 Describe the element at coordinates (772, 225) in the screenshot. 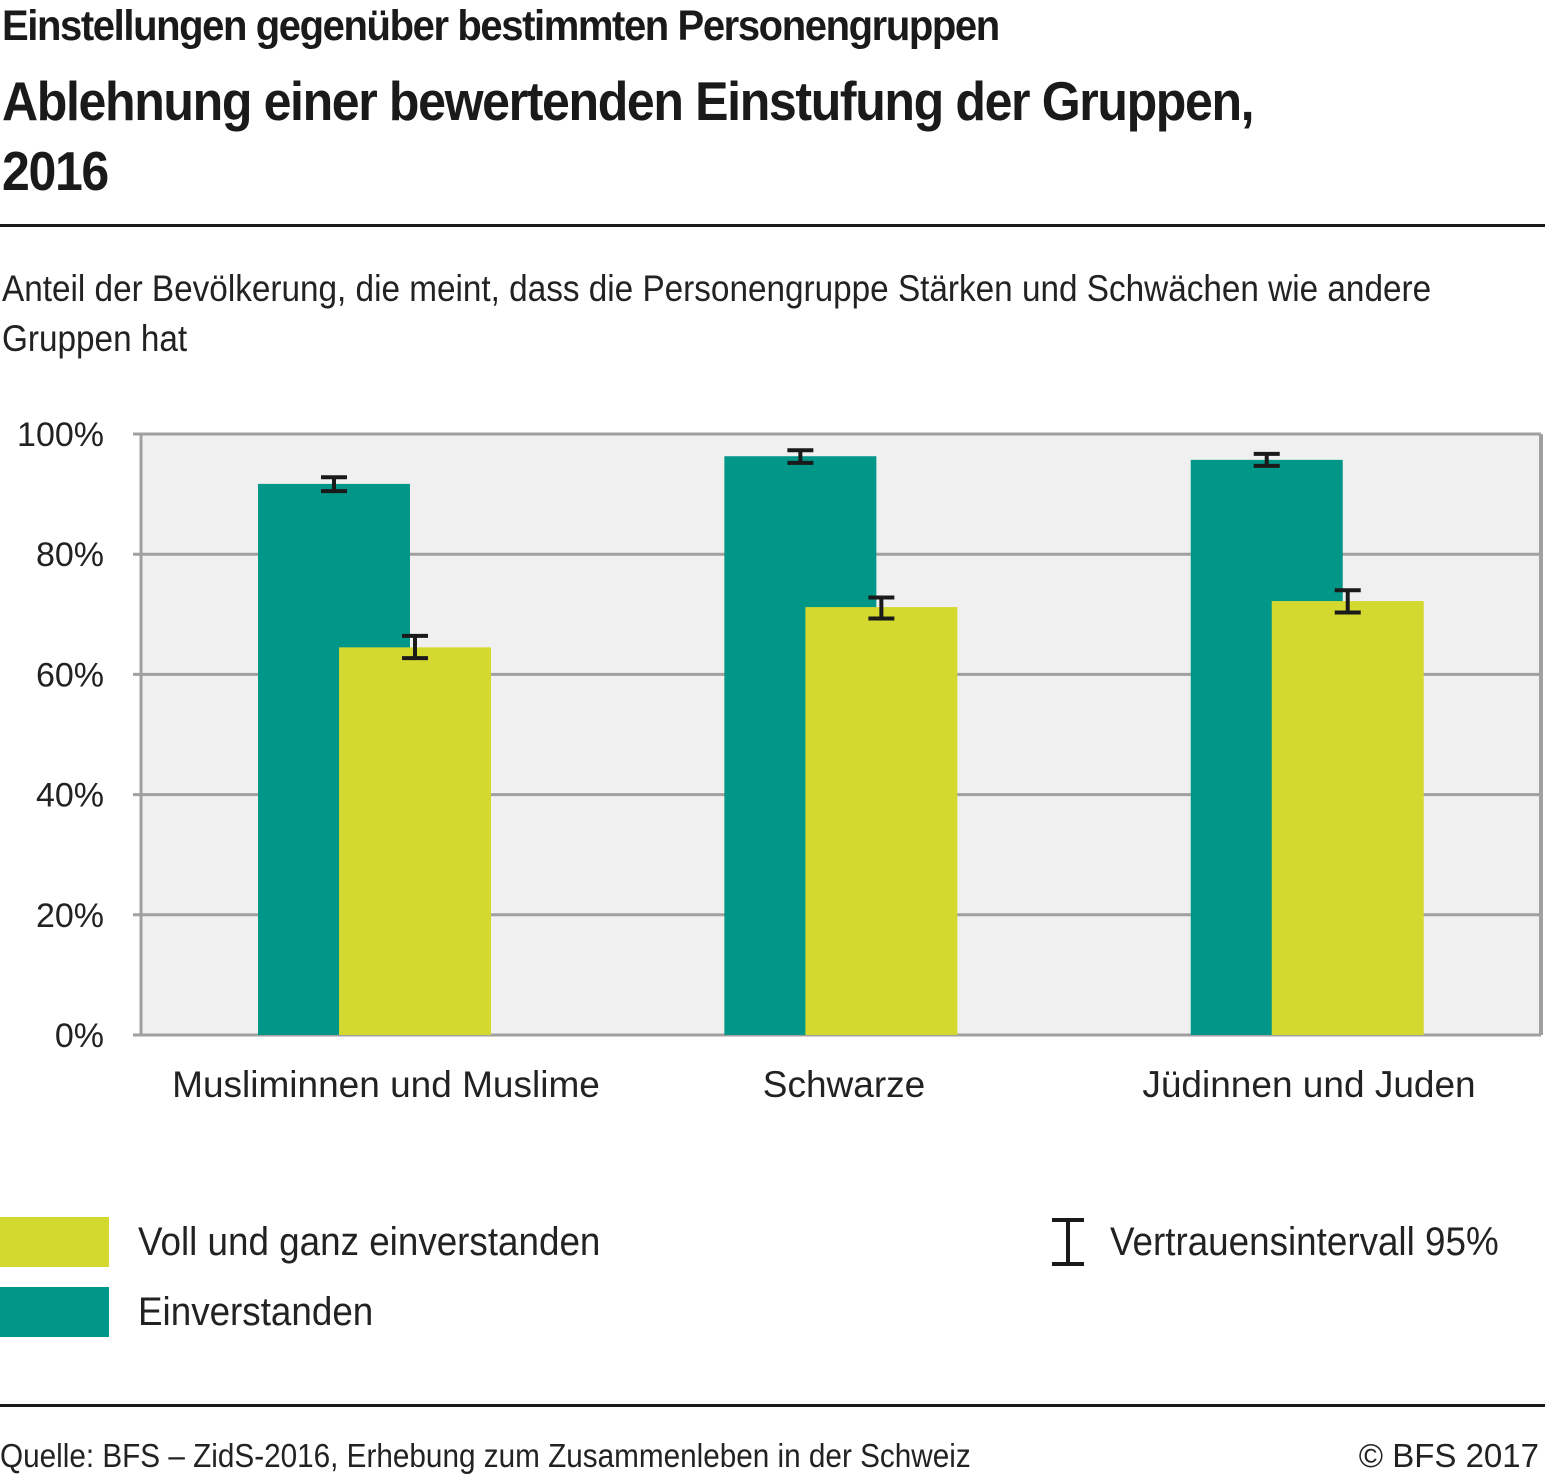

I see `top-divider` at that location.